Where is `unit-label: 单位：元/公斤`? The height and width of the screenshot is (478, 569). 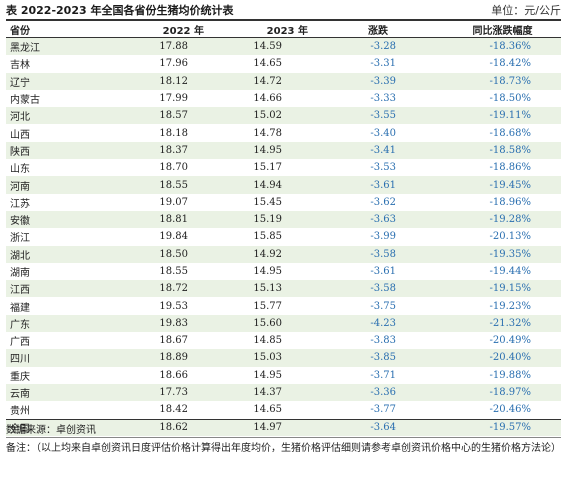
unit-label: 单位：元/公斤 is located at coordinates (526, 10).